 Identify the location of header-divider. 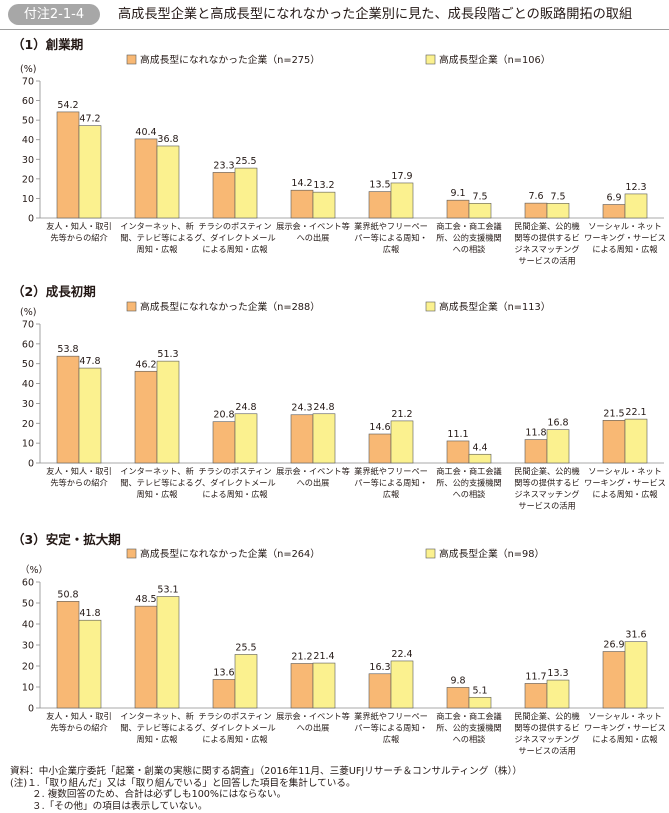
(334, 29).